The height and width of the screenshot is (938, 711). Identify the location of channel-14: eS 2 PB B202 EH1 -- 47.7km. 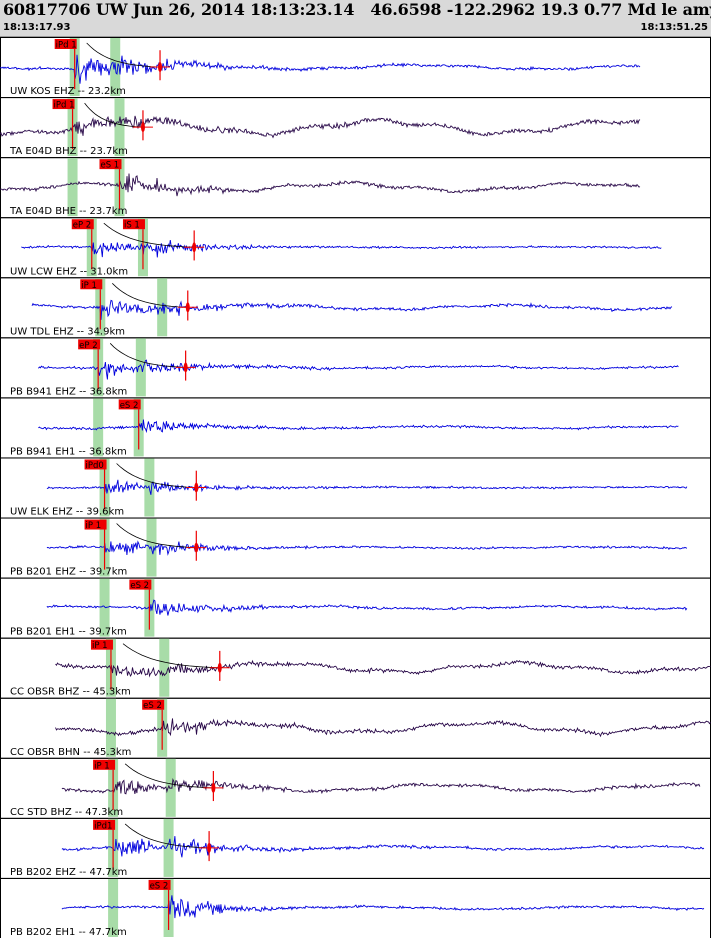
(355, 907).